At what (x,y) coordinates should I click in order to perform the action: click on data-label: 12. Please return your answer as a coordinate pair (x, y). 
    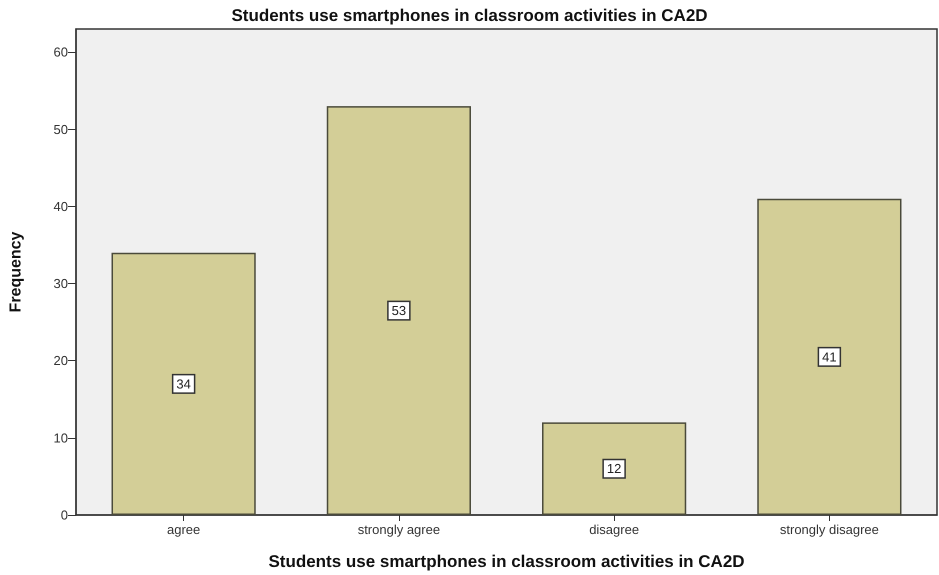
    Looking at the image, I should click on (614, 468).